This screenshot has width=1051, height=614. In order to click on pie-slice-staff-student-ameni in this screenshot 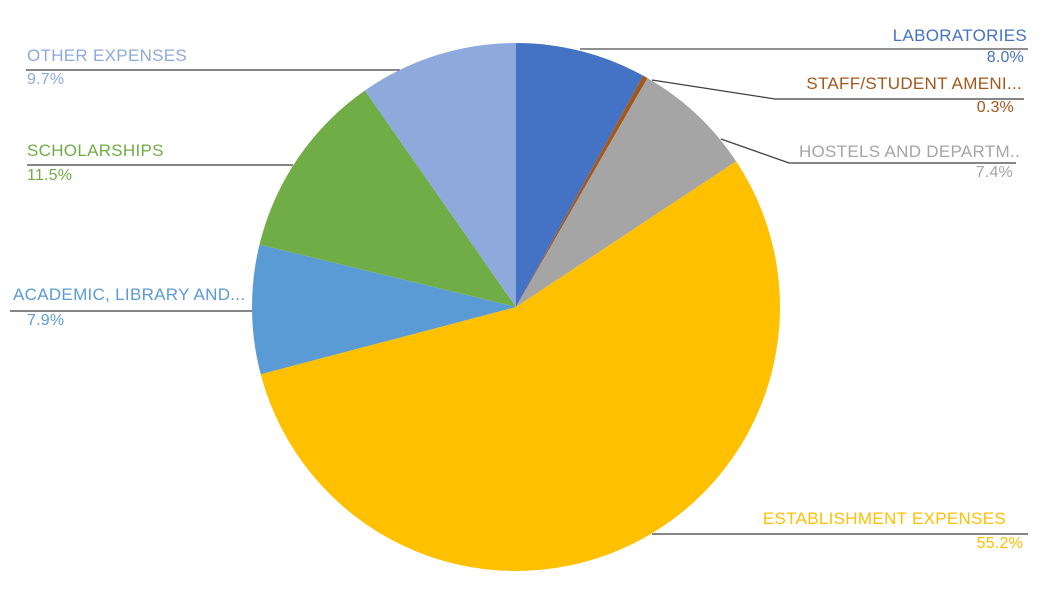, I will do `click(582, 191)`.